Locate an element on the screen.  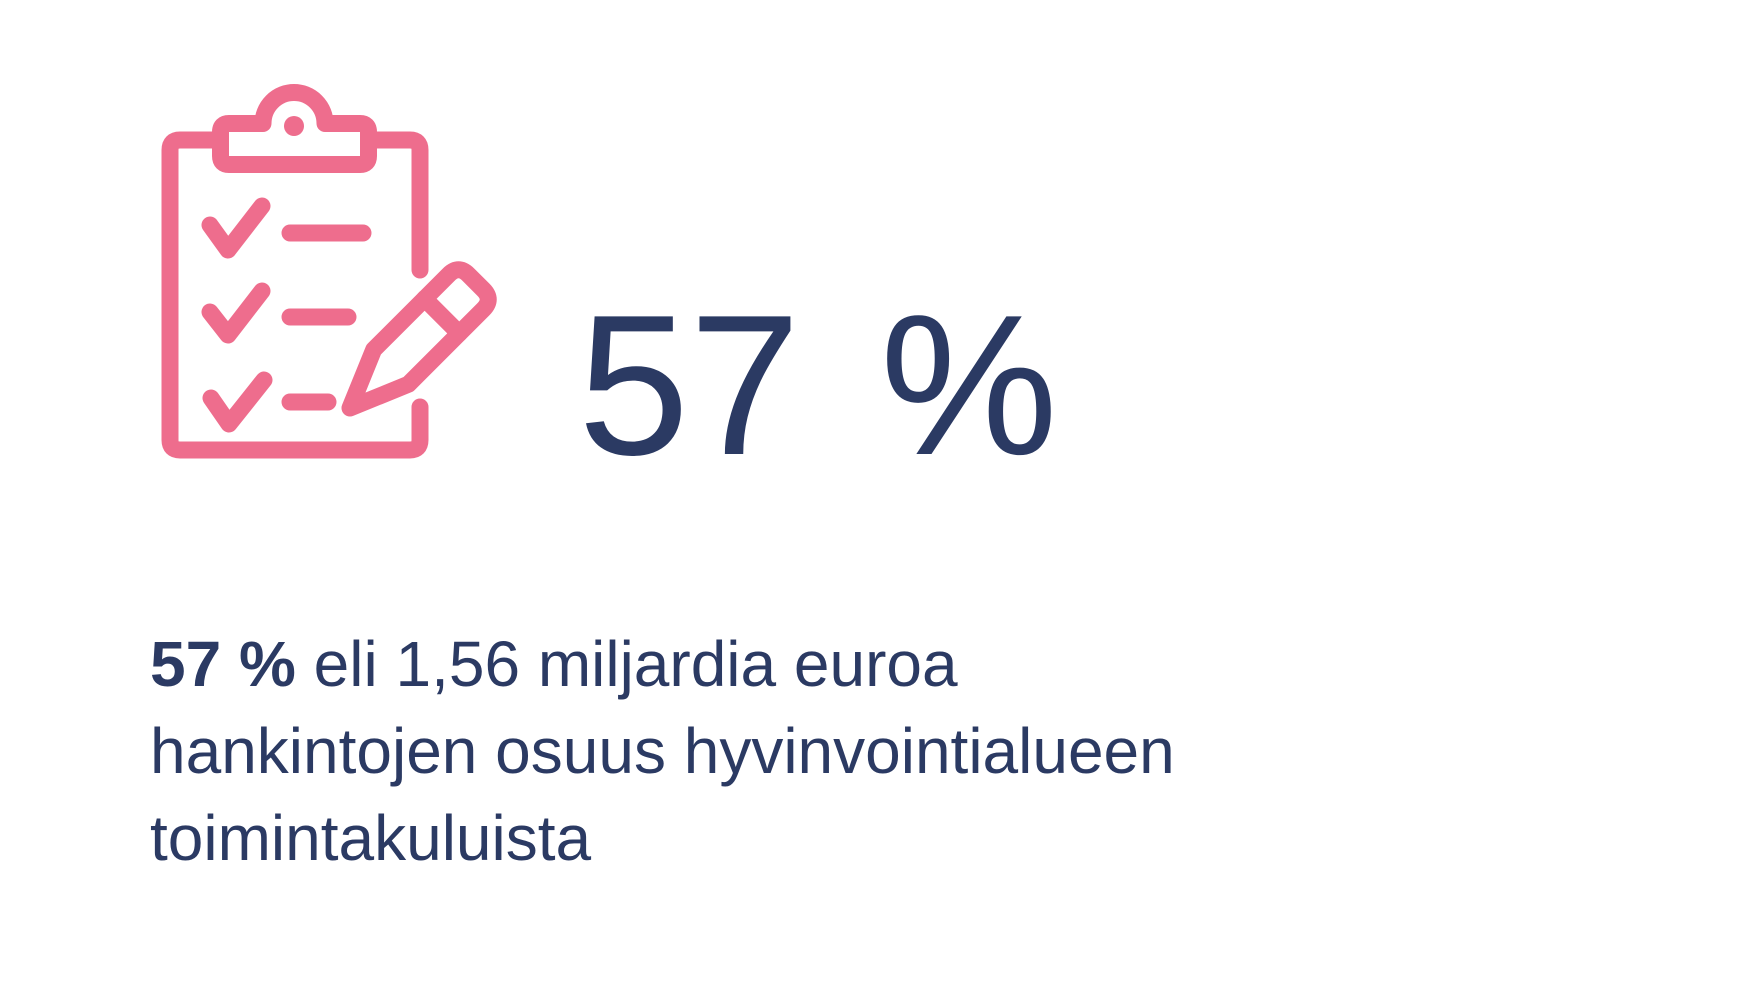
stat-value: 57 % is located at coordinates (818, 385).